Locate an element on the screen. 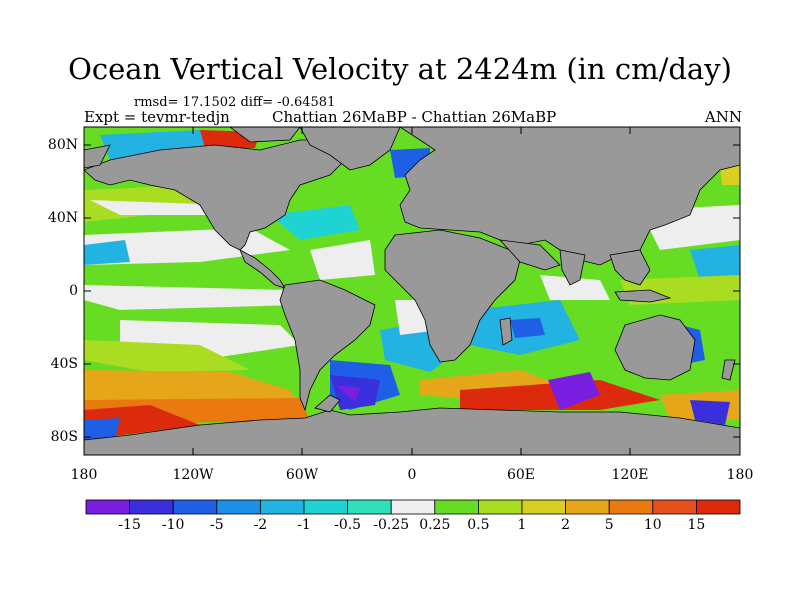  lon-label-120w: 120W is located at coordinates (193, 475).